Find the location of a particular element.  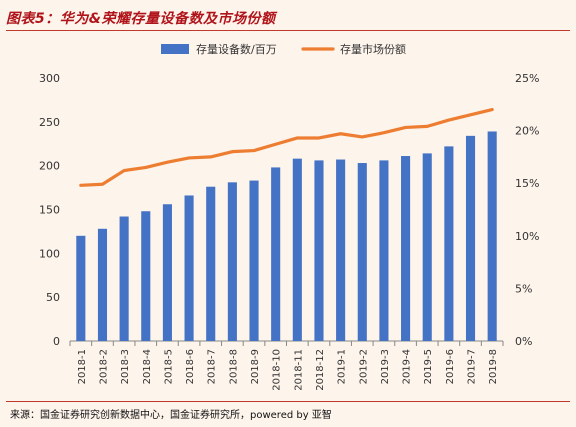

x-tick-label: 2018-4 is located at coordinates (147, 366).